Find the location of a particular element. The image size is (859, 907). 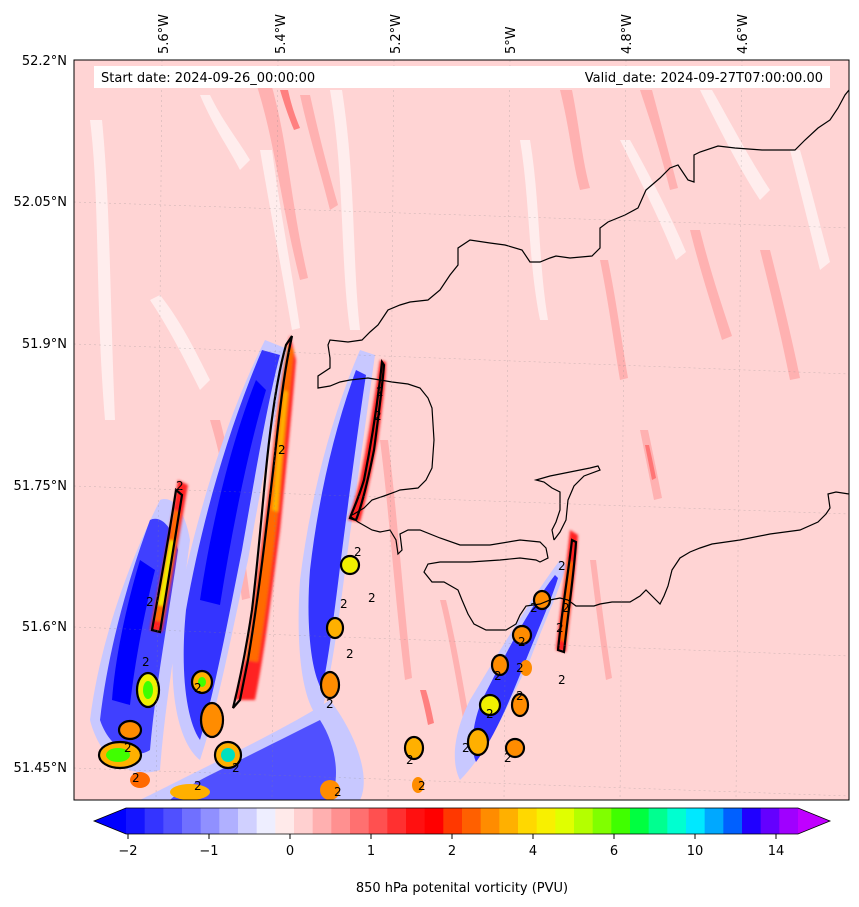

lon-label: 4.6°W is located at coordinates (743, 34).